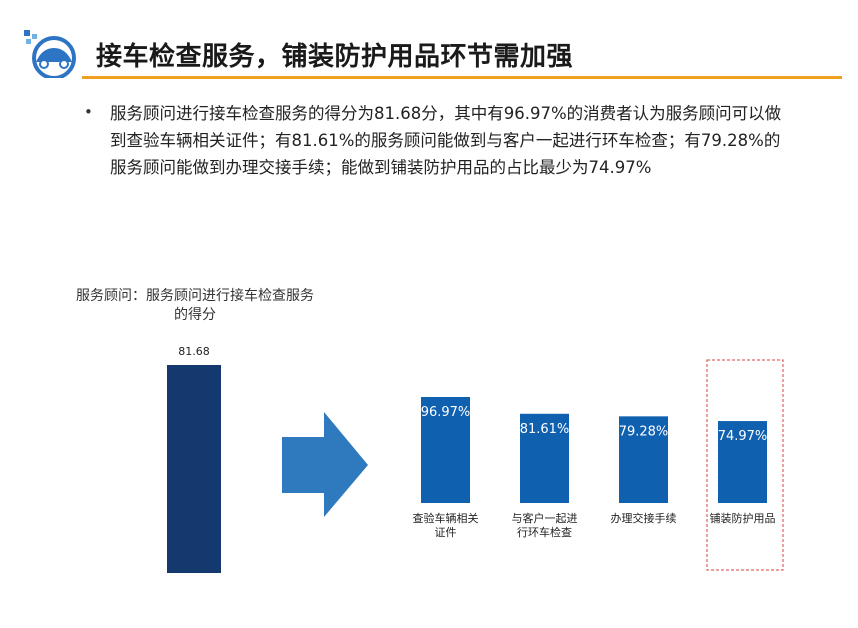 This screenshot has width=858, height=628. Describe the element at coordinates (446, 412) in the screenshot. I see `item-data-label: 96.97%` at that location.